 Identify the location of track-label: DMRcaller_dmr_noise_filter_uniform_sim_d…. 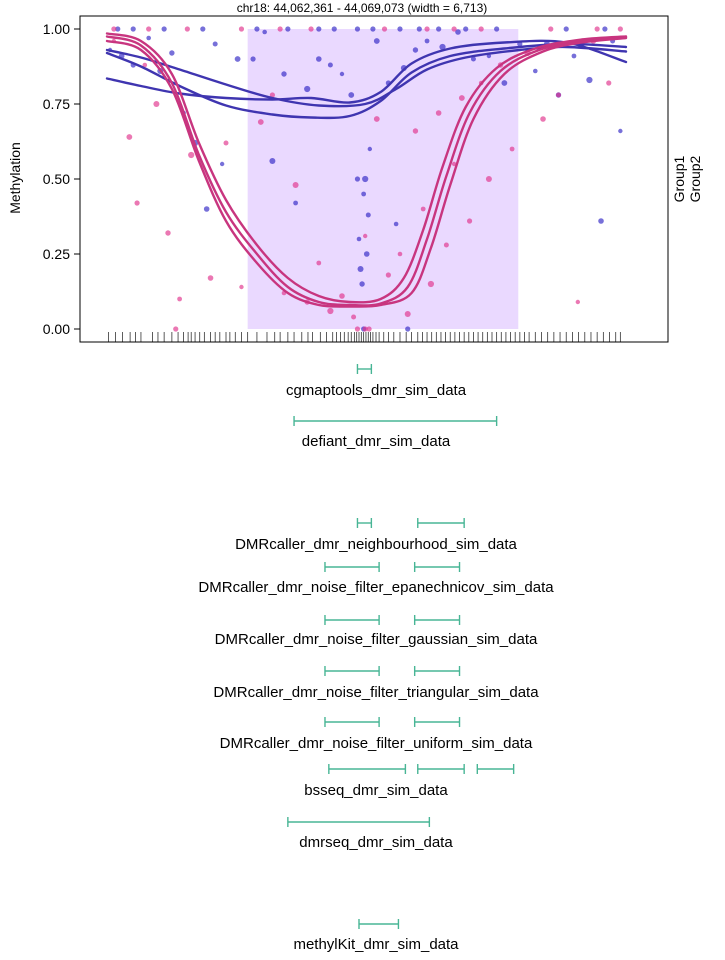
(376, 743).